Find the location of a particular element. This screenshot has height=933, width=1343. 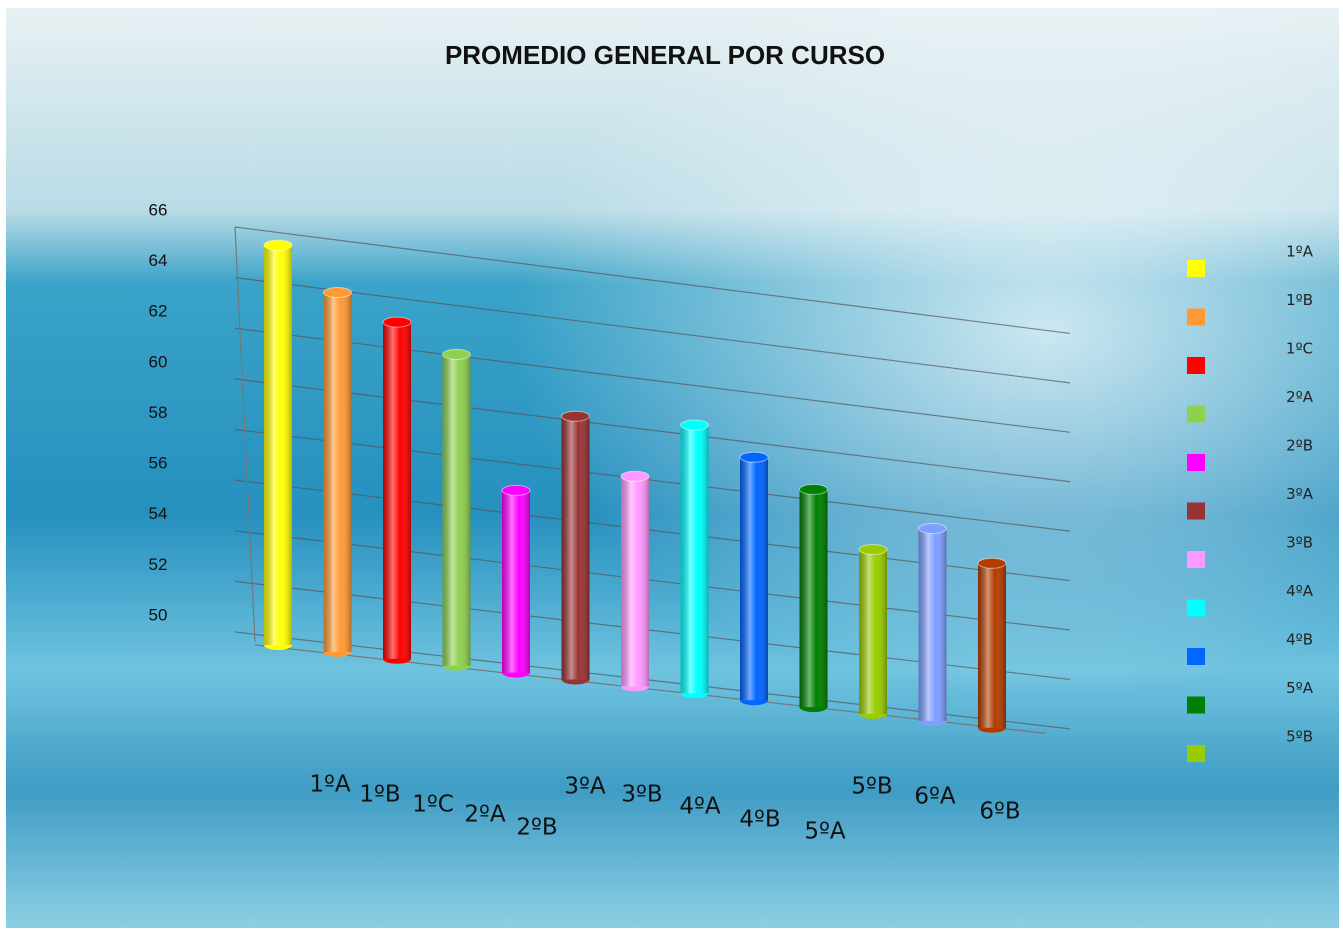

legend-label: 5ºA is located at coordinates (1300, 688).